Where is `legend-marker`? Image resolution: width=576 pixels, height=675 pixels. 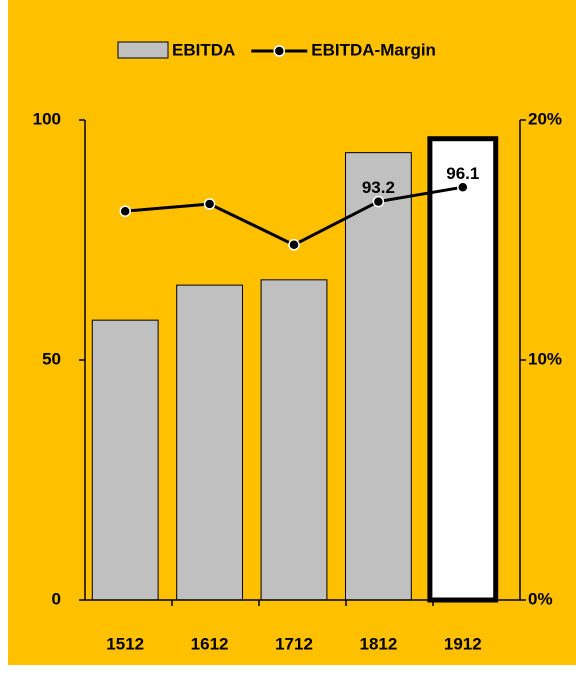 legend-marker is located at coordinates (279, 51).